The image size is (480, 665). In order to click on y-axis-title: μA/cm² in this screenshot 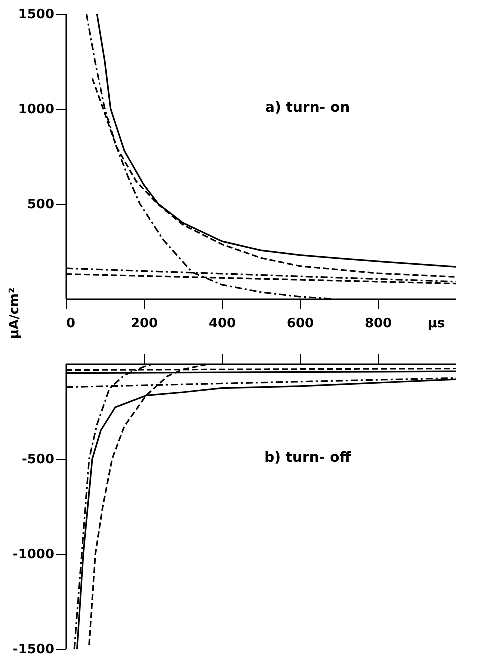, I will do `click(15, 314)`.